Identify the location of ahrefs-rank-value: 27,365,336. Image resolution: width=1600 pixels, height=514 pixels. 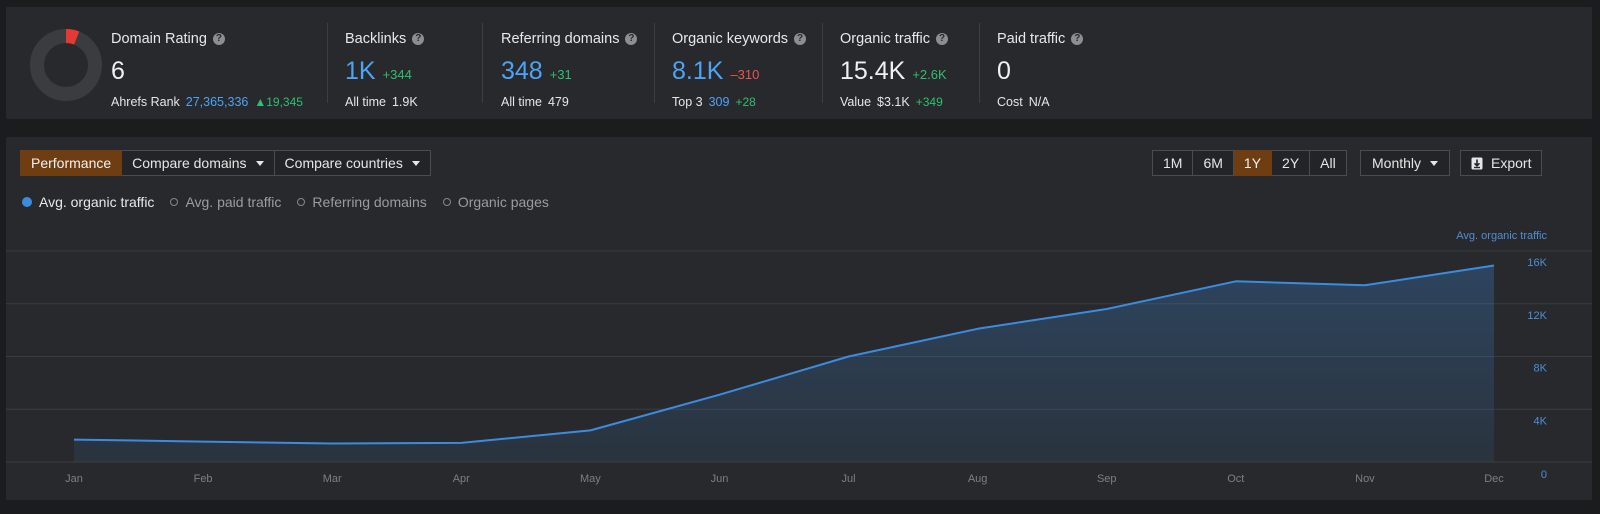
(217, 102).